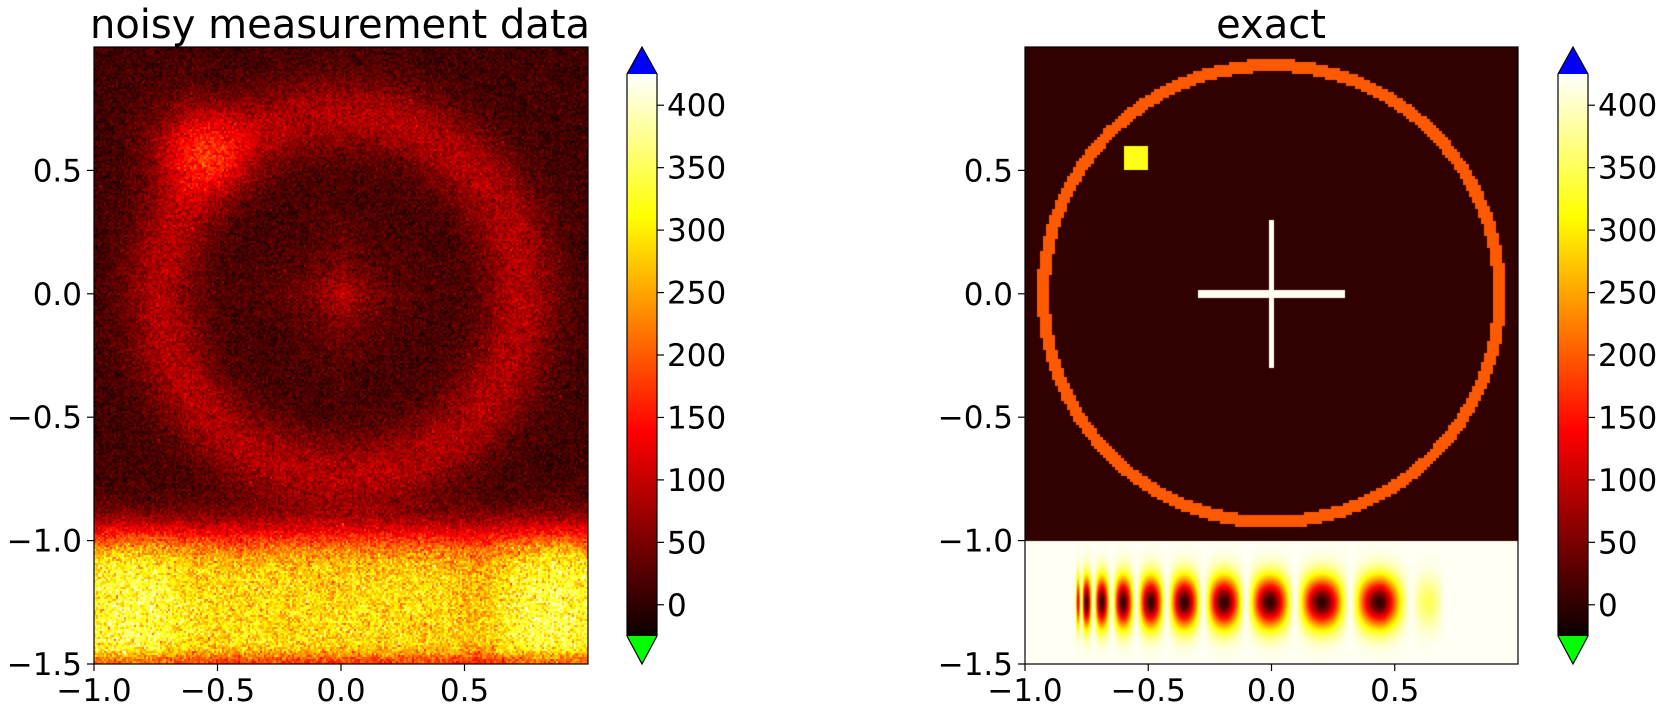 This screenshot has width=1663, height=712. What do you see at coordinates (57, 171) in the screenshot?
I see `left-ytick-label: 0.5` at bounding box center [57, 171].